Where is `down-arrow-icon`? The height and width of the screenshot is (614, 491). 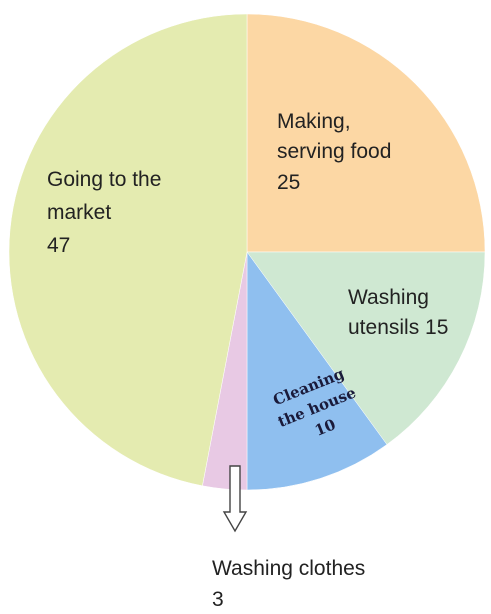
down-arrow-icon is located at coordinates (235, 499).